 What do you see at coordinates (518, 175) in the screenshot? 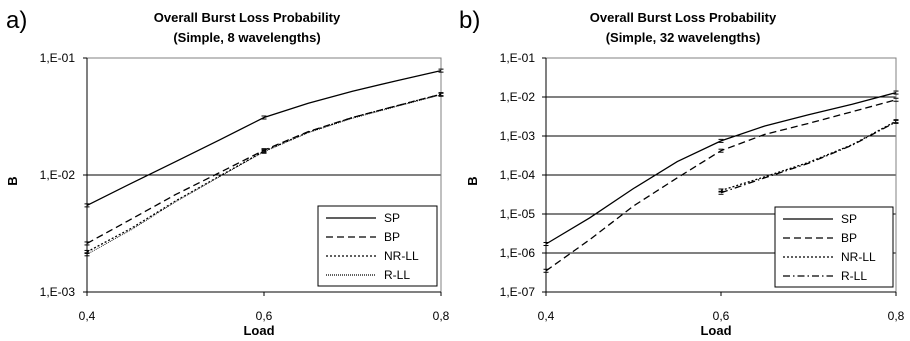
I see `y-tick-label: 1,E-04` at bounding box center [518, 175].